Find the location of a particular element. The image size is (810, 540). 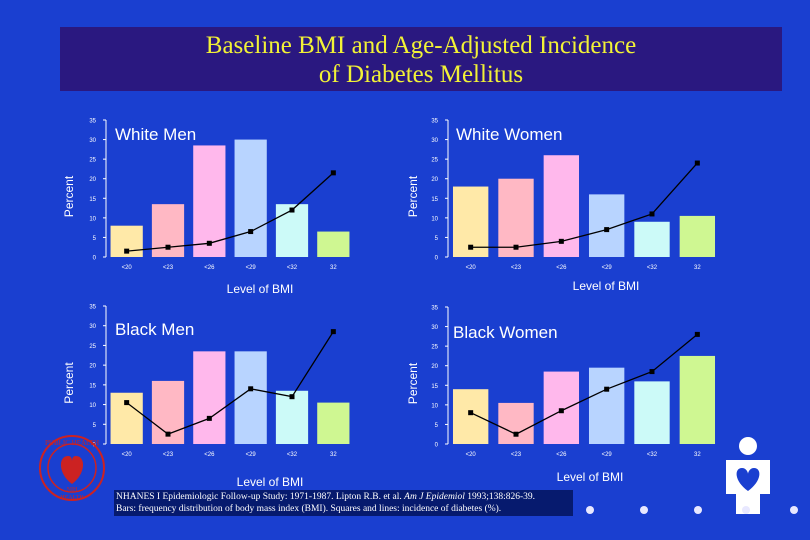

panel-2-x-tick-label: <32 is located at coordinates (652, 268).